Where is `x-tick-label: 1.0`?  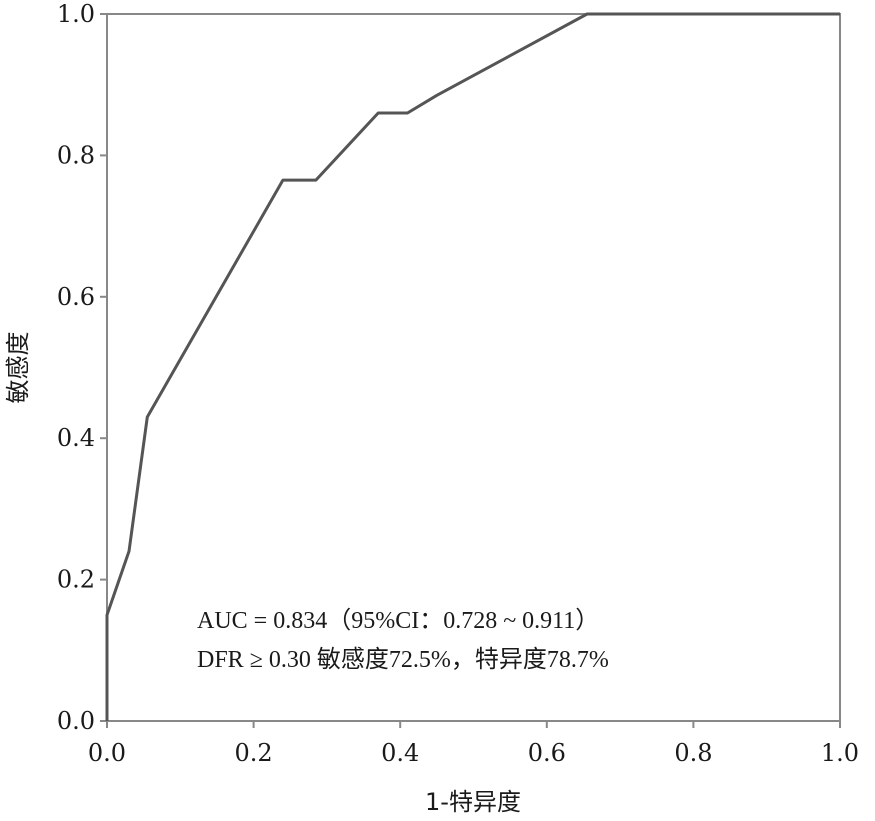
x-tick-label: 1.0 is located at coordinates (840, 753).